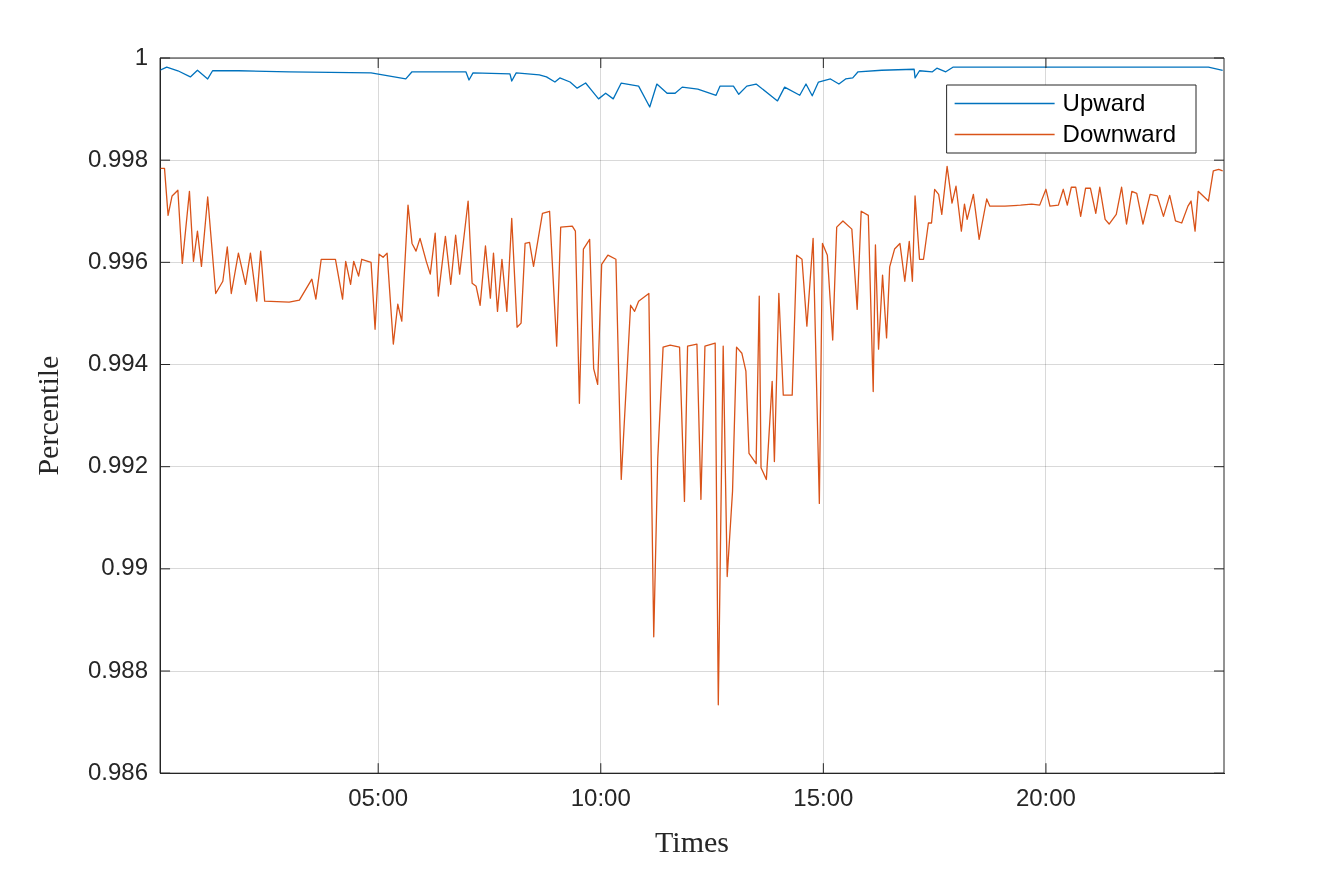 The height and width of the screenshot is (884, 1342). I want to click on x-tick-label: 10:00, so click(600, 798).